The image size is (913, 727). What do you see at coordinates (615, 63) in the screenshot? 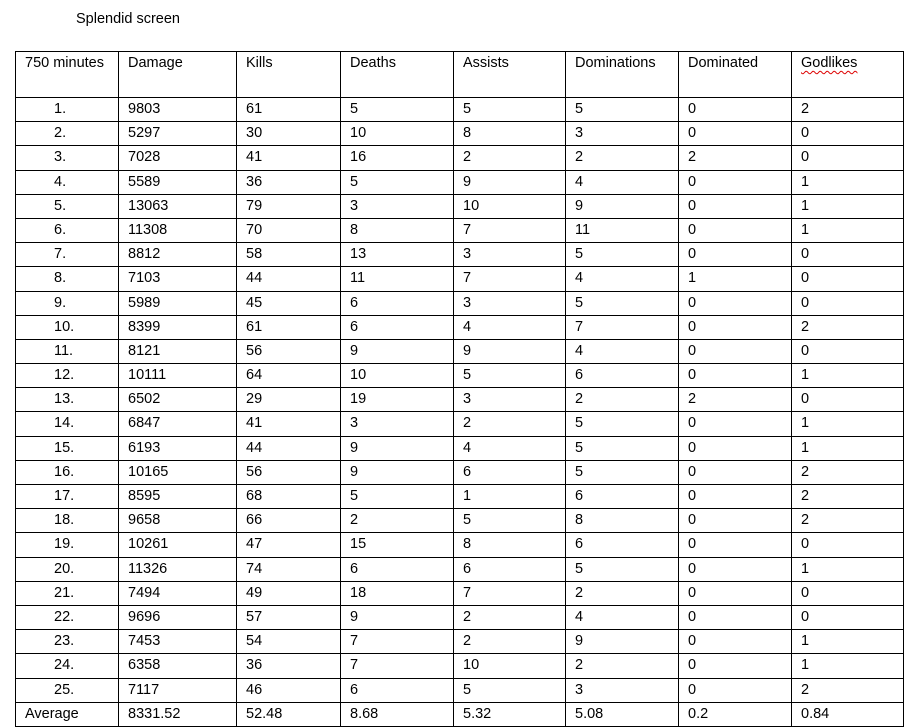
I see `header-label: Dominations` at bounding box center [615, 63].